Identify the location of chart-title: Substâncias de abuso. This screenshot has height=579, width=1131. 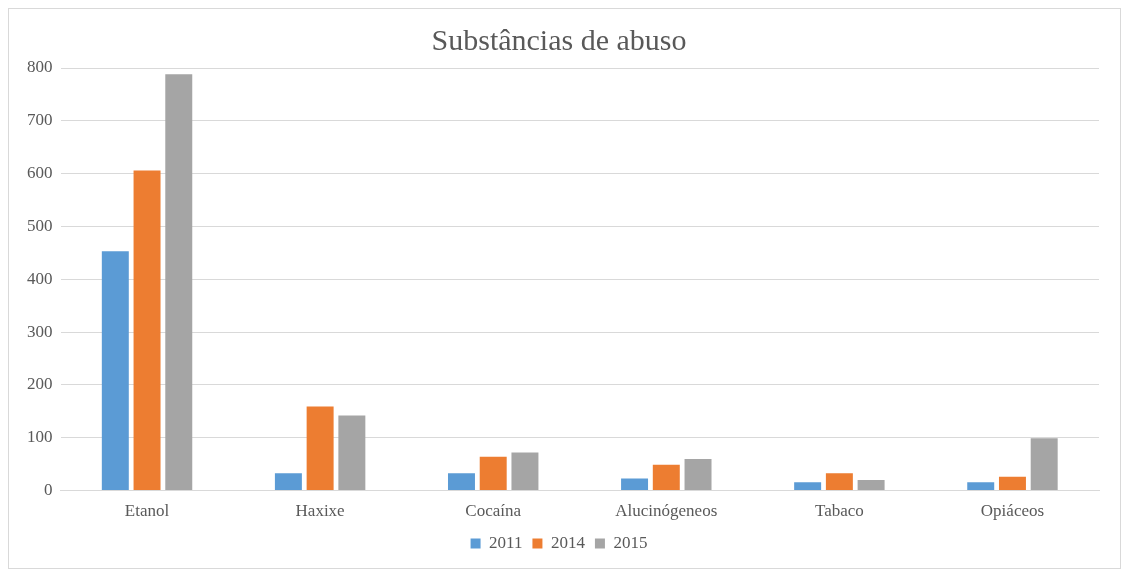
(559, 39).